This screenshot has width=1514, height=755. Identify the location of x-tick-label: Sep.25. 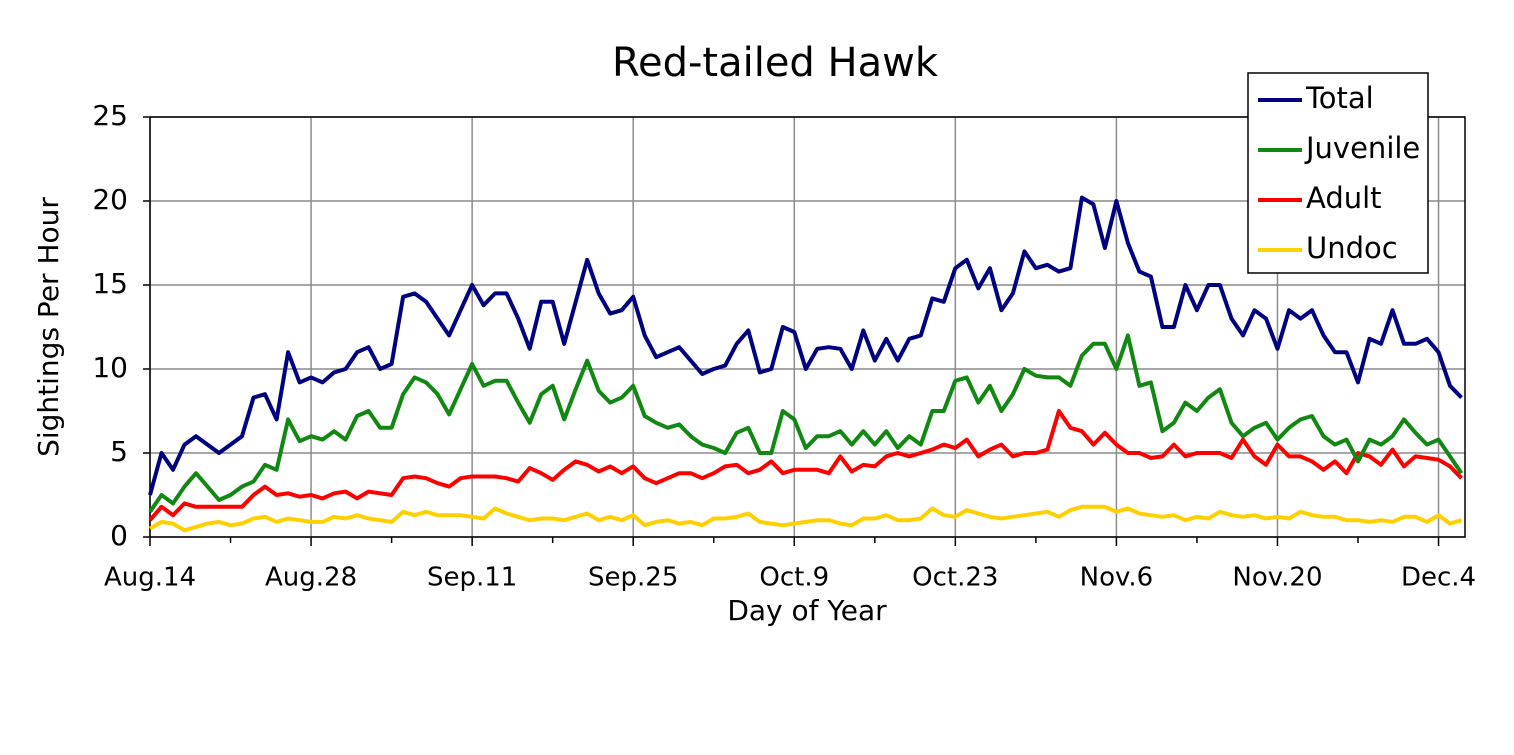
(633, 578).